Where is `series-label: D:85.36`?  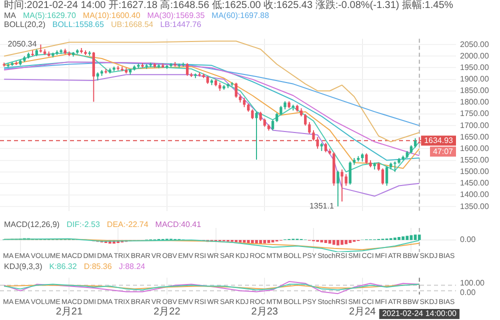 series-label: D:85.36 is located at coordinates (98, 266).